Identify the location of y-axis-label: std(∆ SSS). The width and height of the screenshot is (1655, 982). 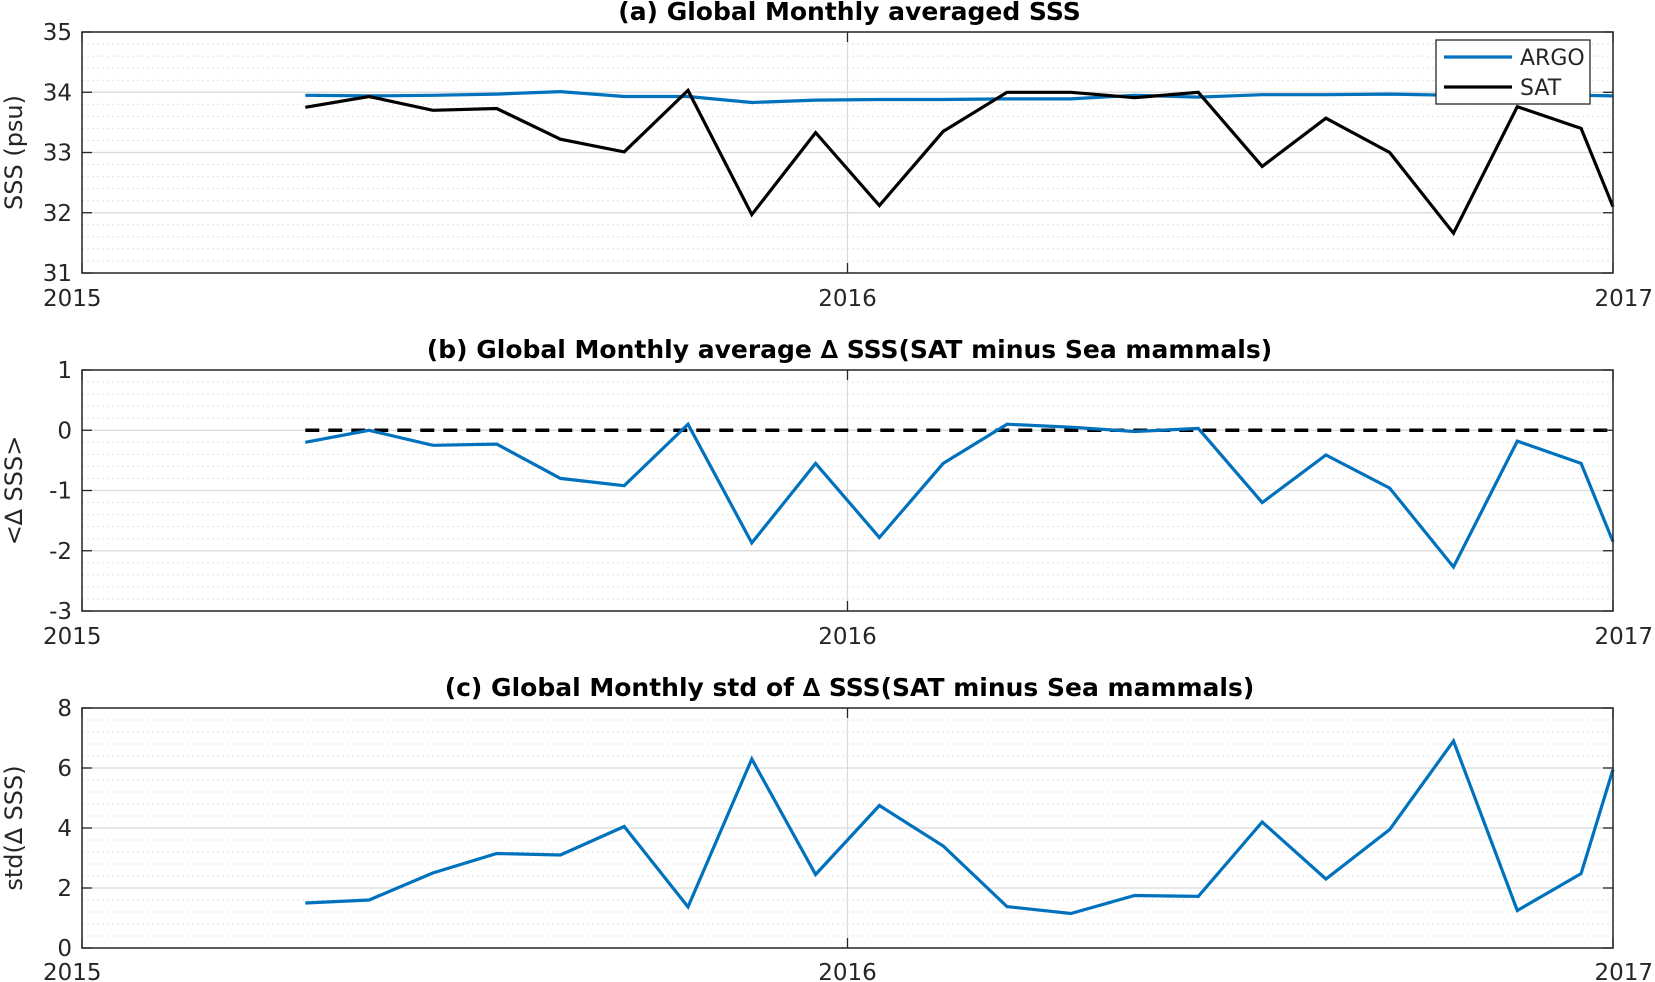
(14, 827).